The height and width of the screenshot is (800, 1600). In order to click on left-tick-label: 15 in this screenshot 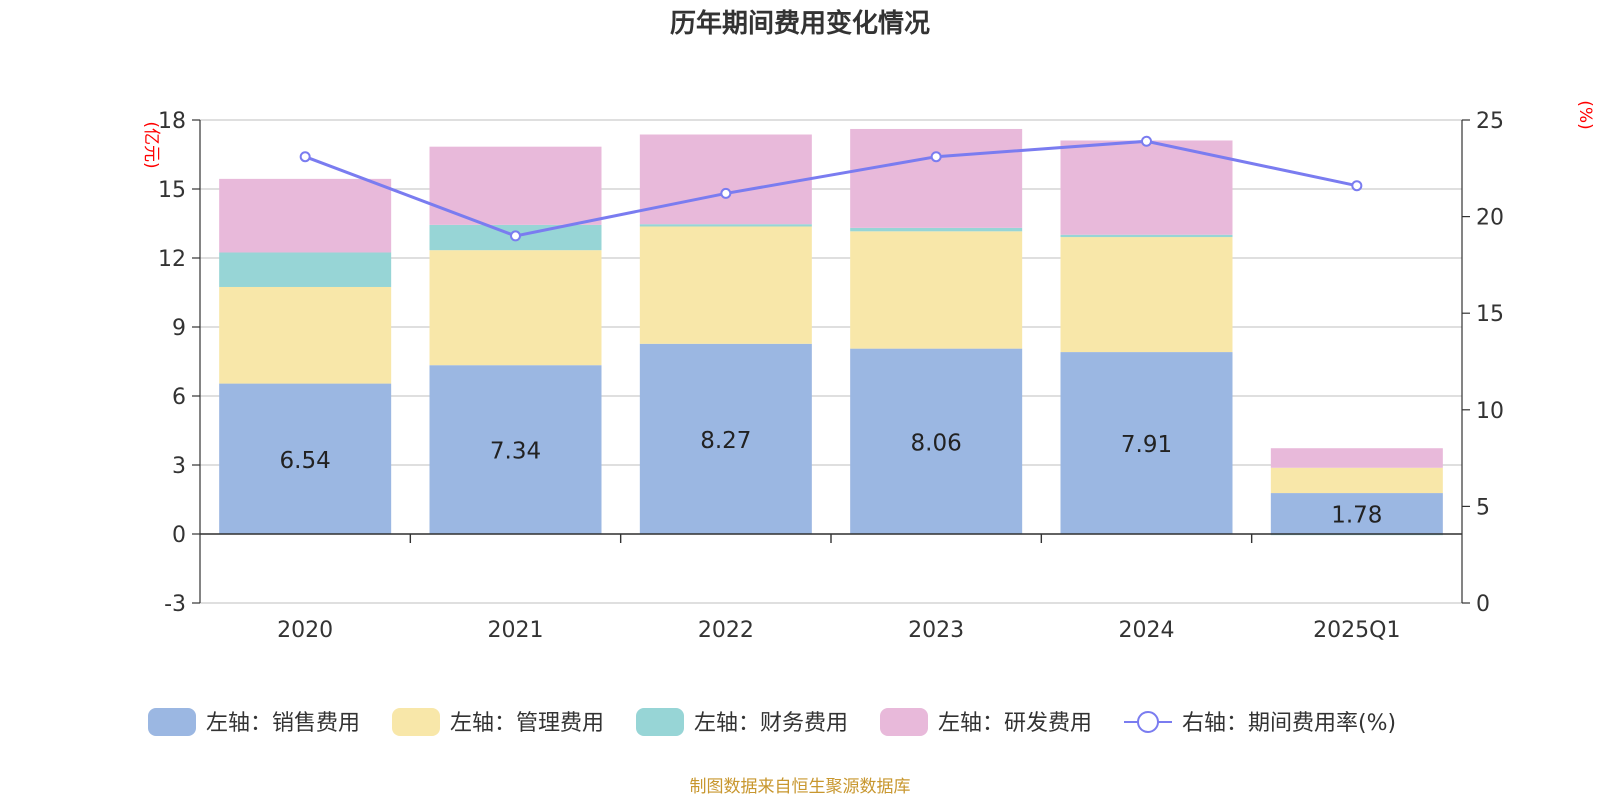, I will do `click(172, 190)`.